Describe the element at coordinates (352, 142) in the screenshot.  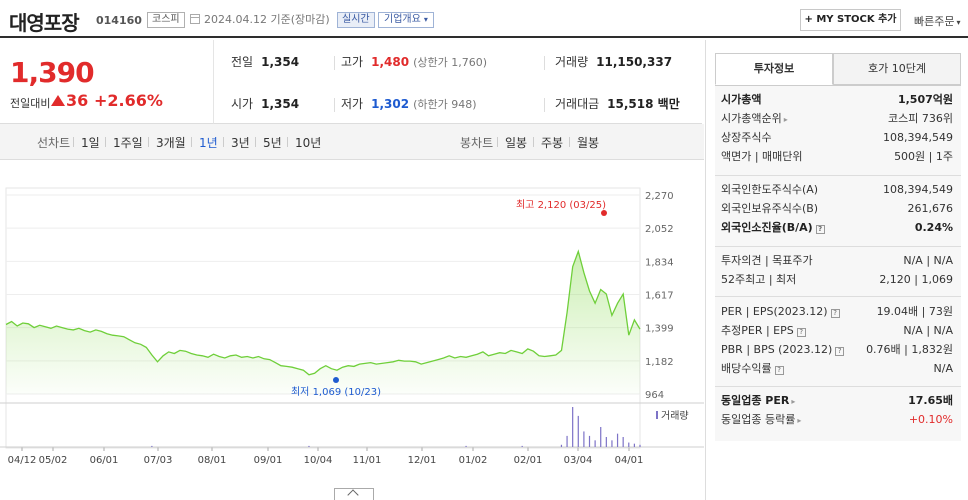
I see `chart-period-tabs: 선차트 1일 1주일 3개월 1년 3년 5년 10년 봉차트 일봉 주봉 월봉` at that location.